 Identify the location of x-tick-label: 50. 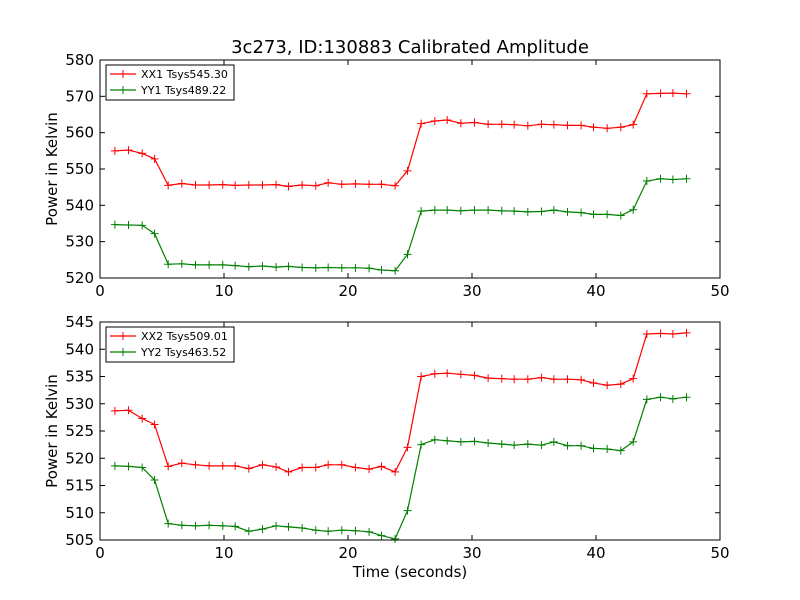
(719, 553).